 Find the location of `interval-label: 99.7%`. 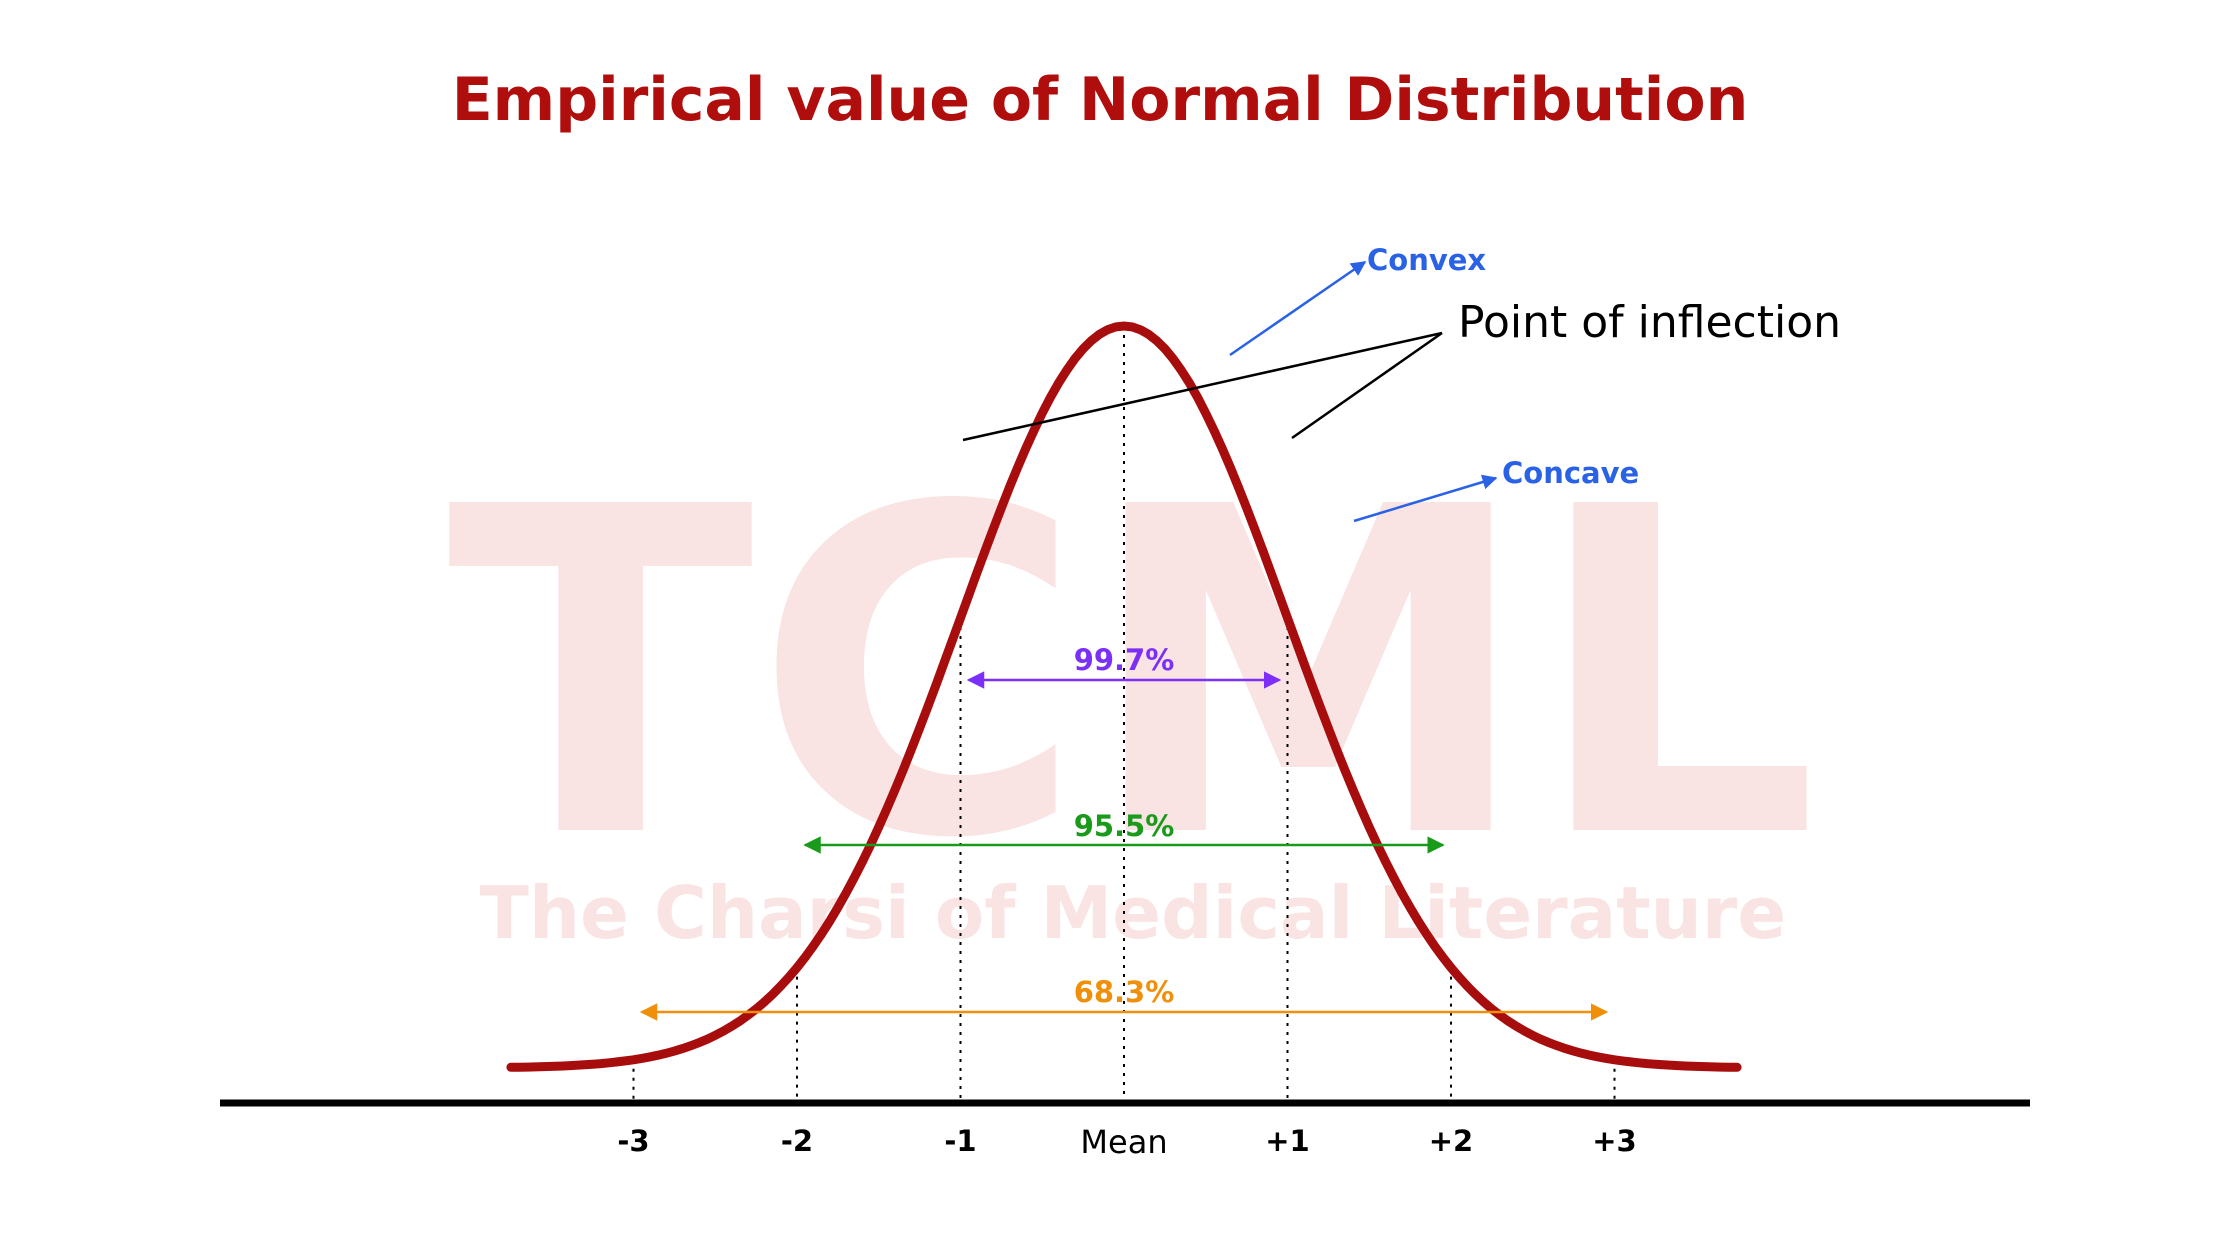

interval-label: 99.7% is located at coordinates (1124, 660).